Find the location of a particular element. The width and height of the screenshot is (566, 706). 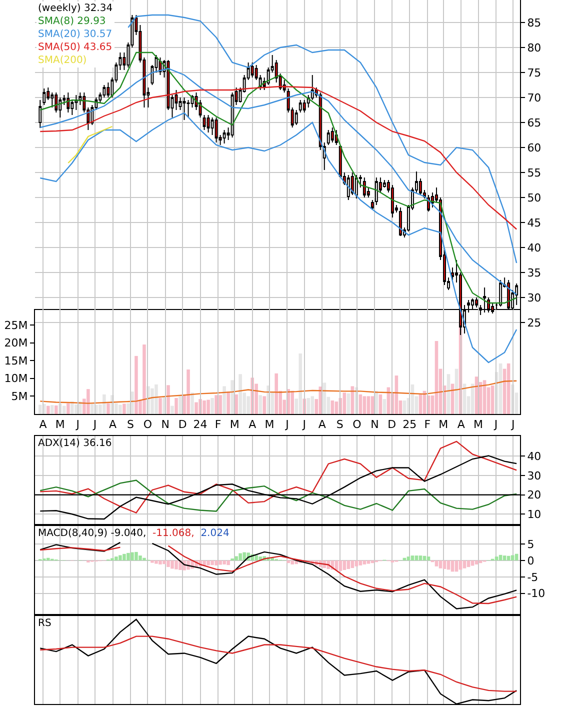

y-tick-label: -10 is located at coordinates (536, 593).